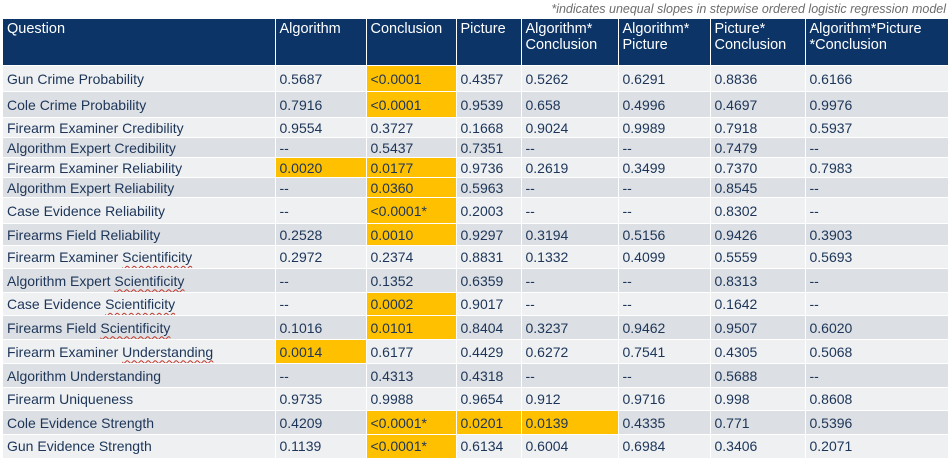  I want to click on question-cell: Algorithm Expert Scientificity, so click(139, 280).